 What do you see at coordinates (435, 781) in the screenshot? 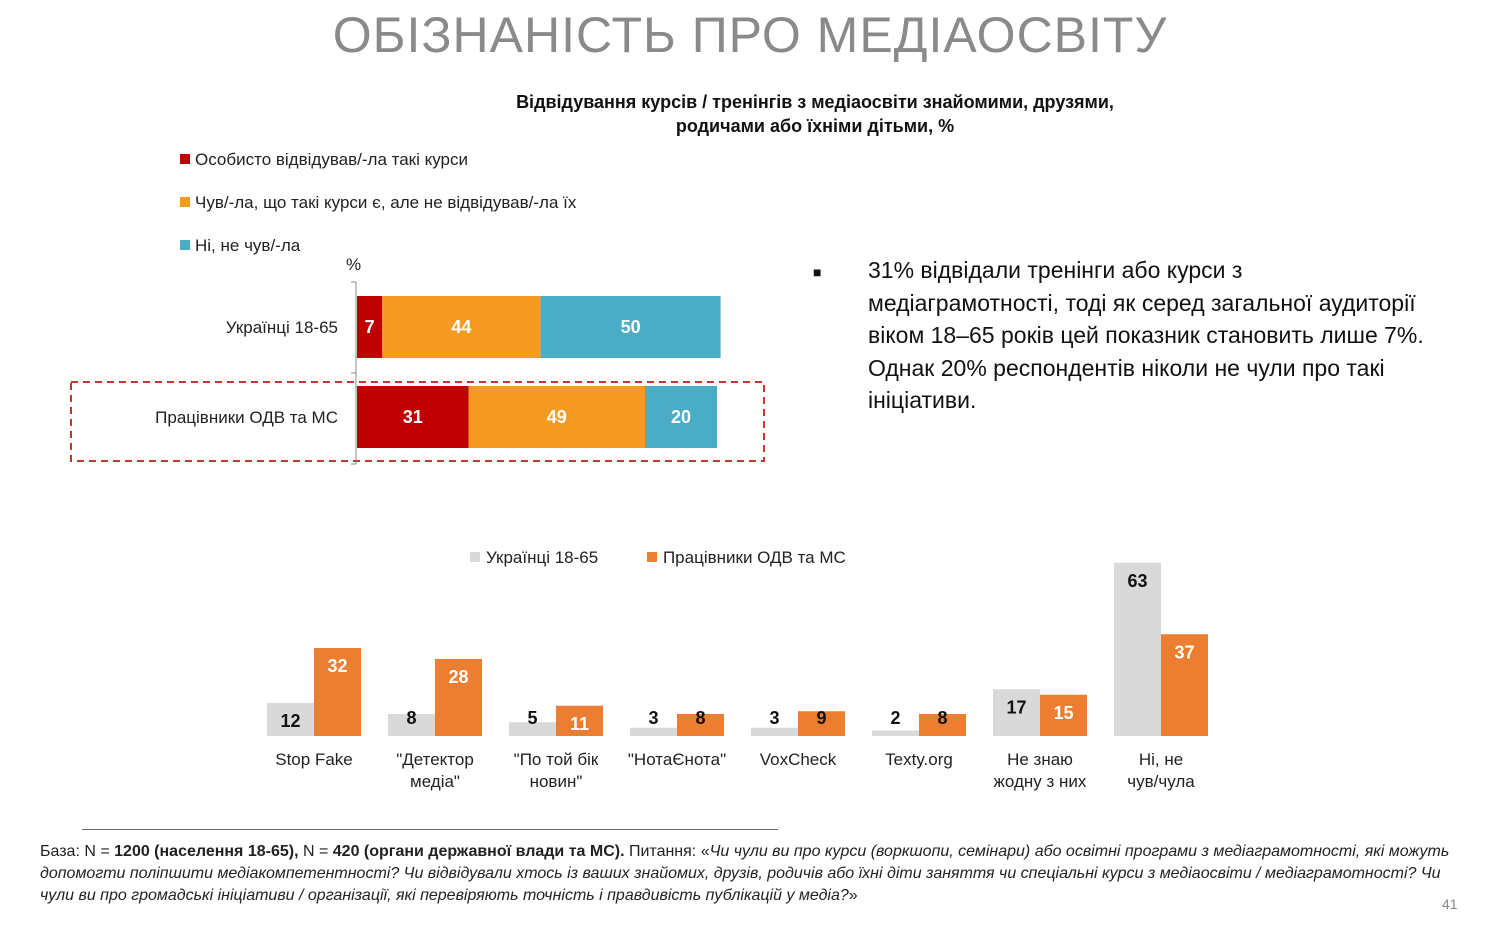
I see `category-label: медіа"` at bounding box center [435, 781].